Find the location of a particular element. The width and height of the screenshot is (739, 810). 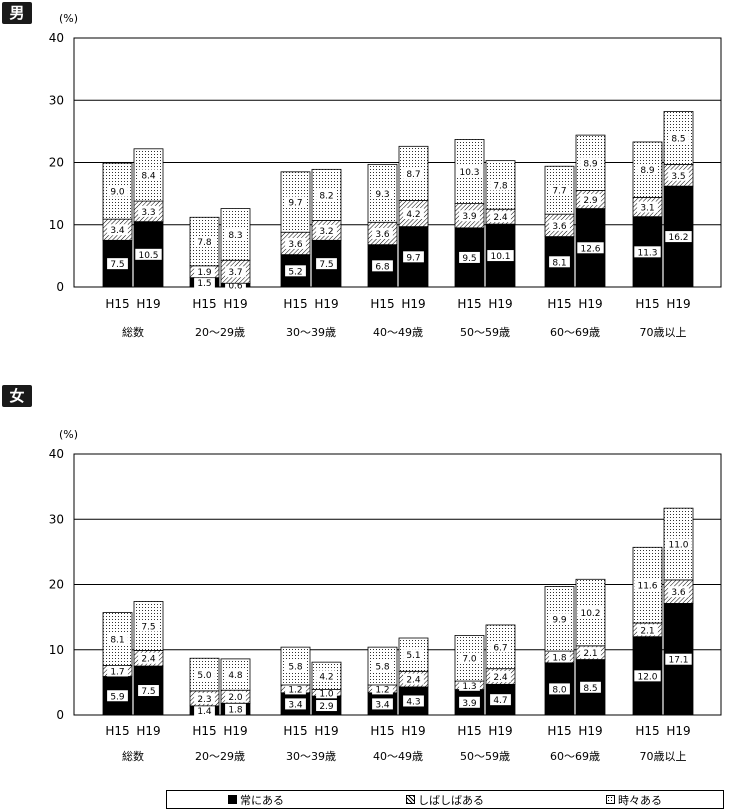

data-label: 4.7 is located at coordinates (500, 701).